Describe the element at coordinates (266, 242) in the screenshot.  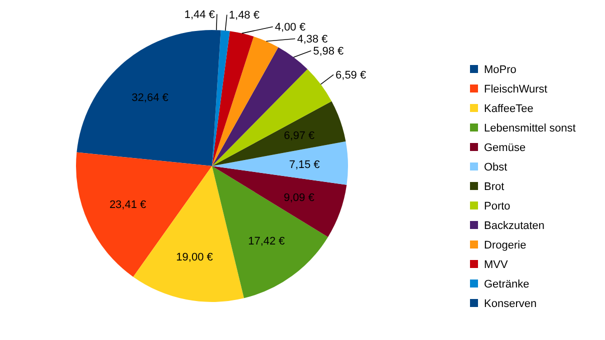
I see `data-label: 17,42 €` at that location.